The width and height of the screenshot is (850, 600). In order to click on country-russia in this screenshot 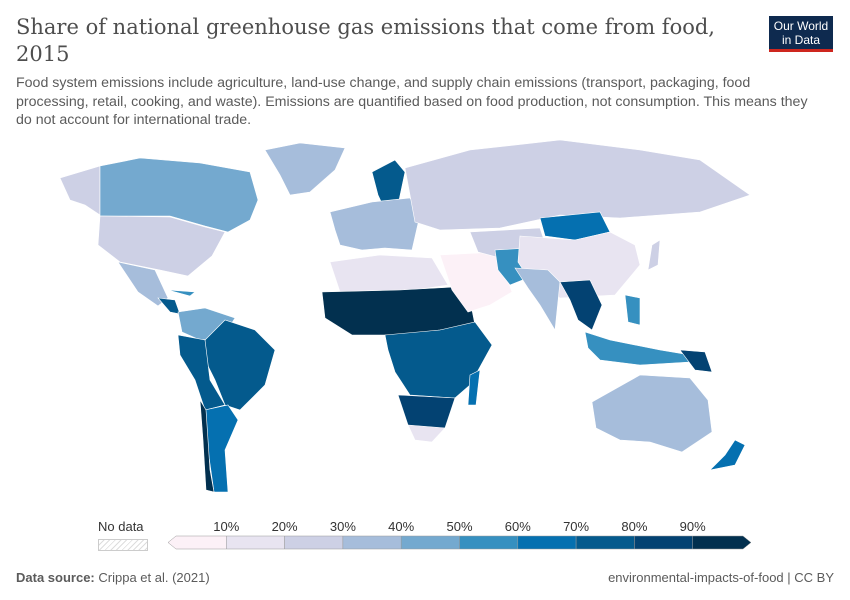, I will do `click(577, 185)`.